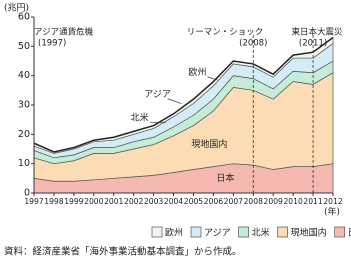 The height and width of the screenshot is (265, 351). What do you see at coordinates (64, 32) in the screenshot?
I see `event-label: アジア通貨危機` at bounding box center [64, 32].